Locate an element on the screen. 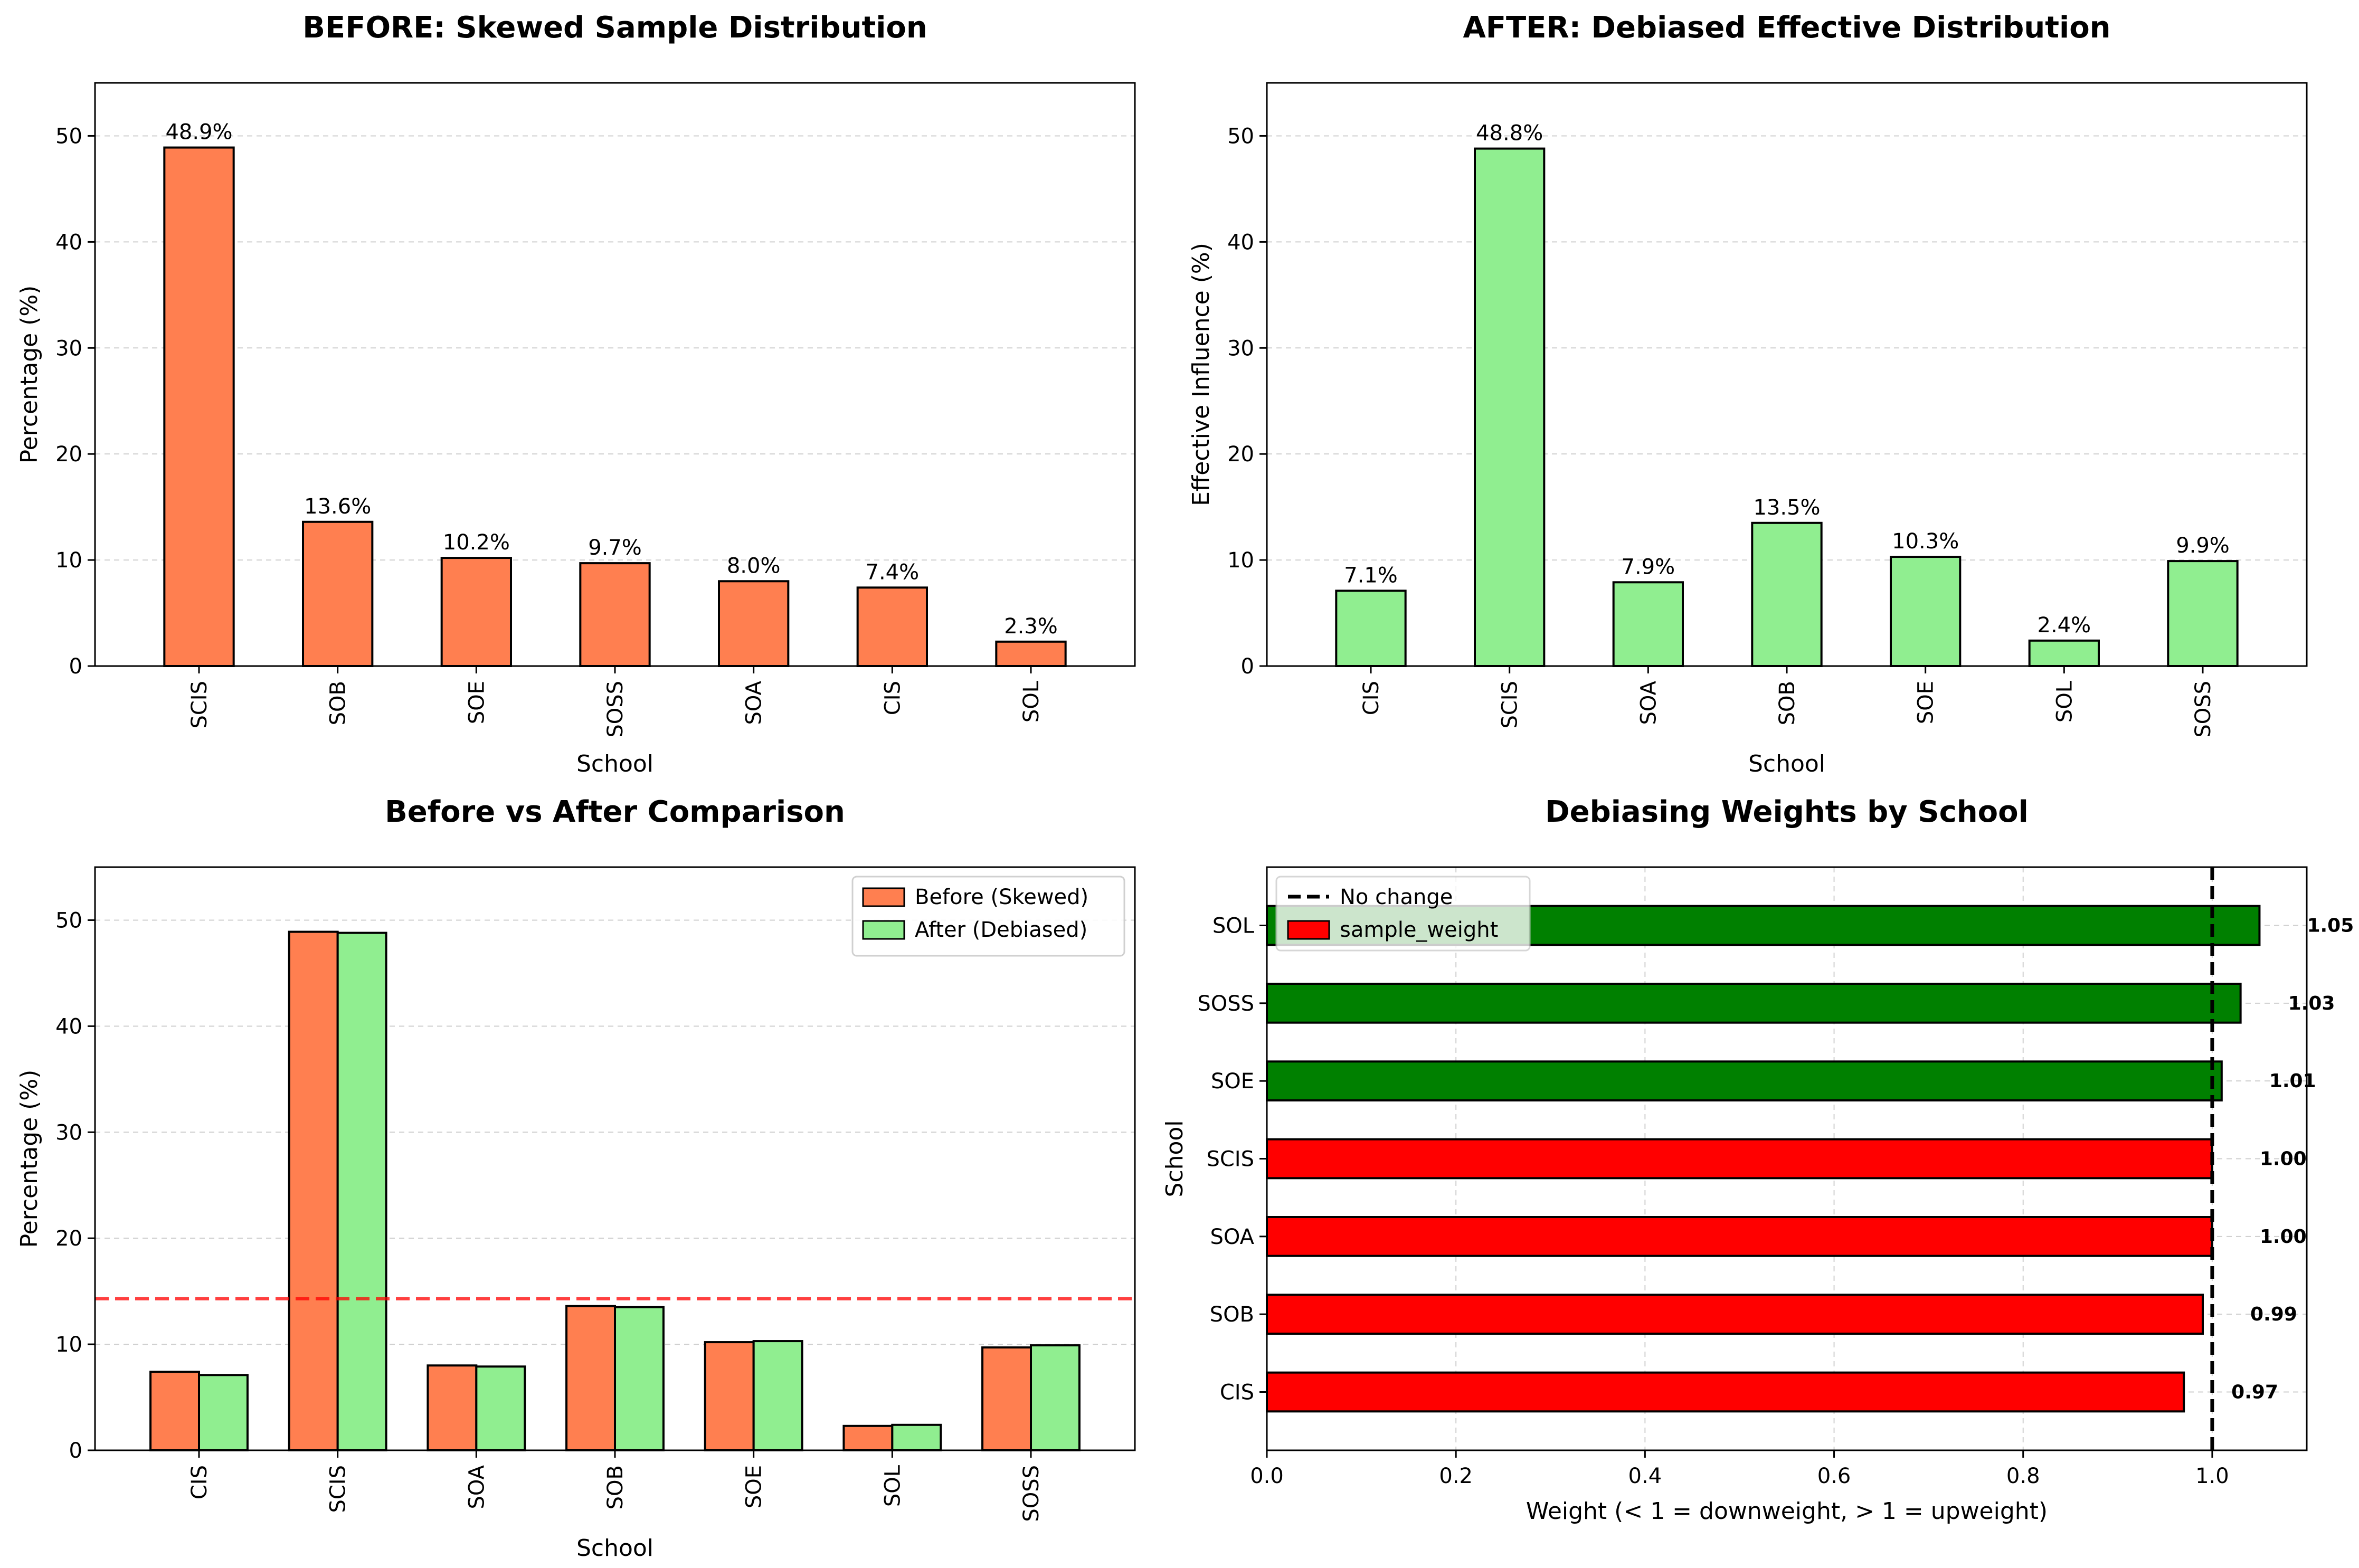  bar-after-soe is located at coordinates (777, 1396).